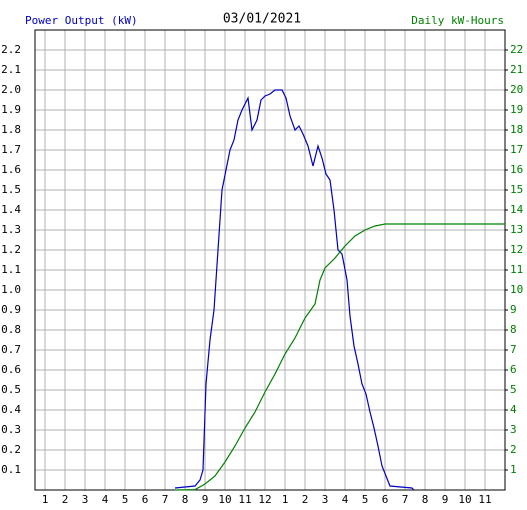  Describe the element at coordinates (11, 249) in the screenshot. I see `y-tick-label: 1.2` at that location.